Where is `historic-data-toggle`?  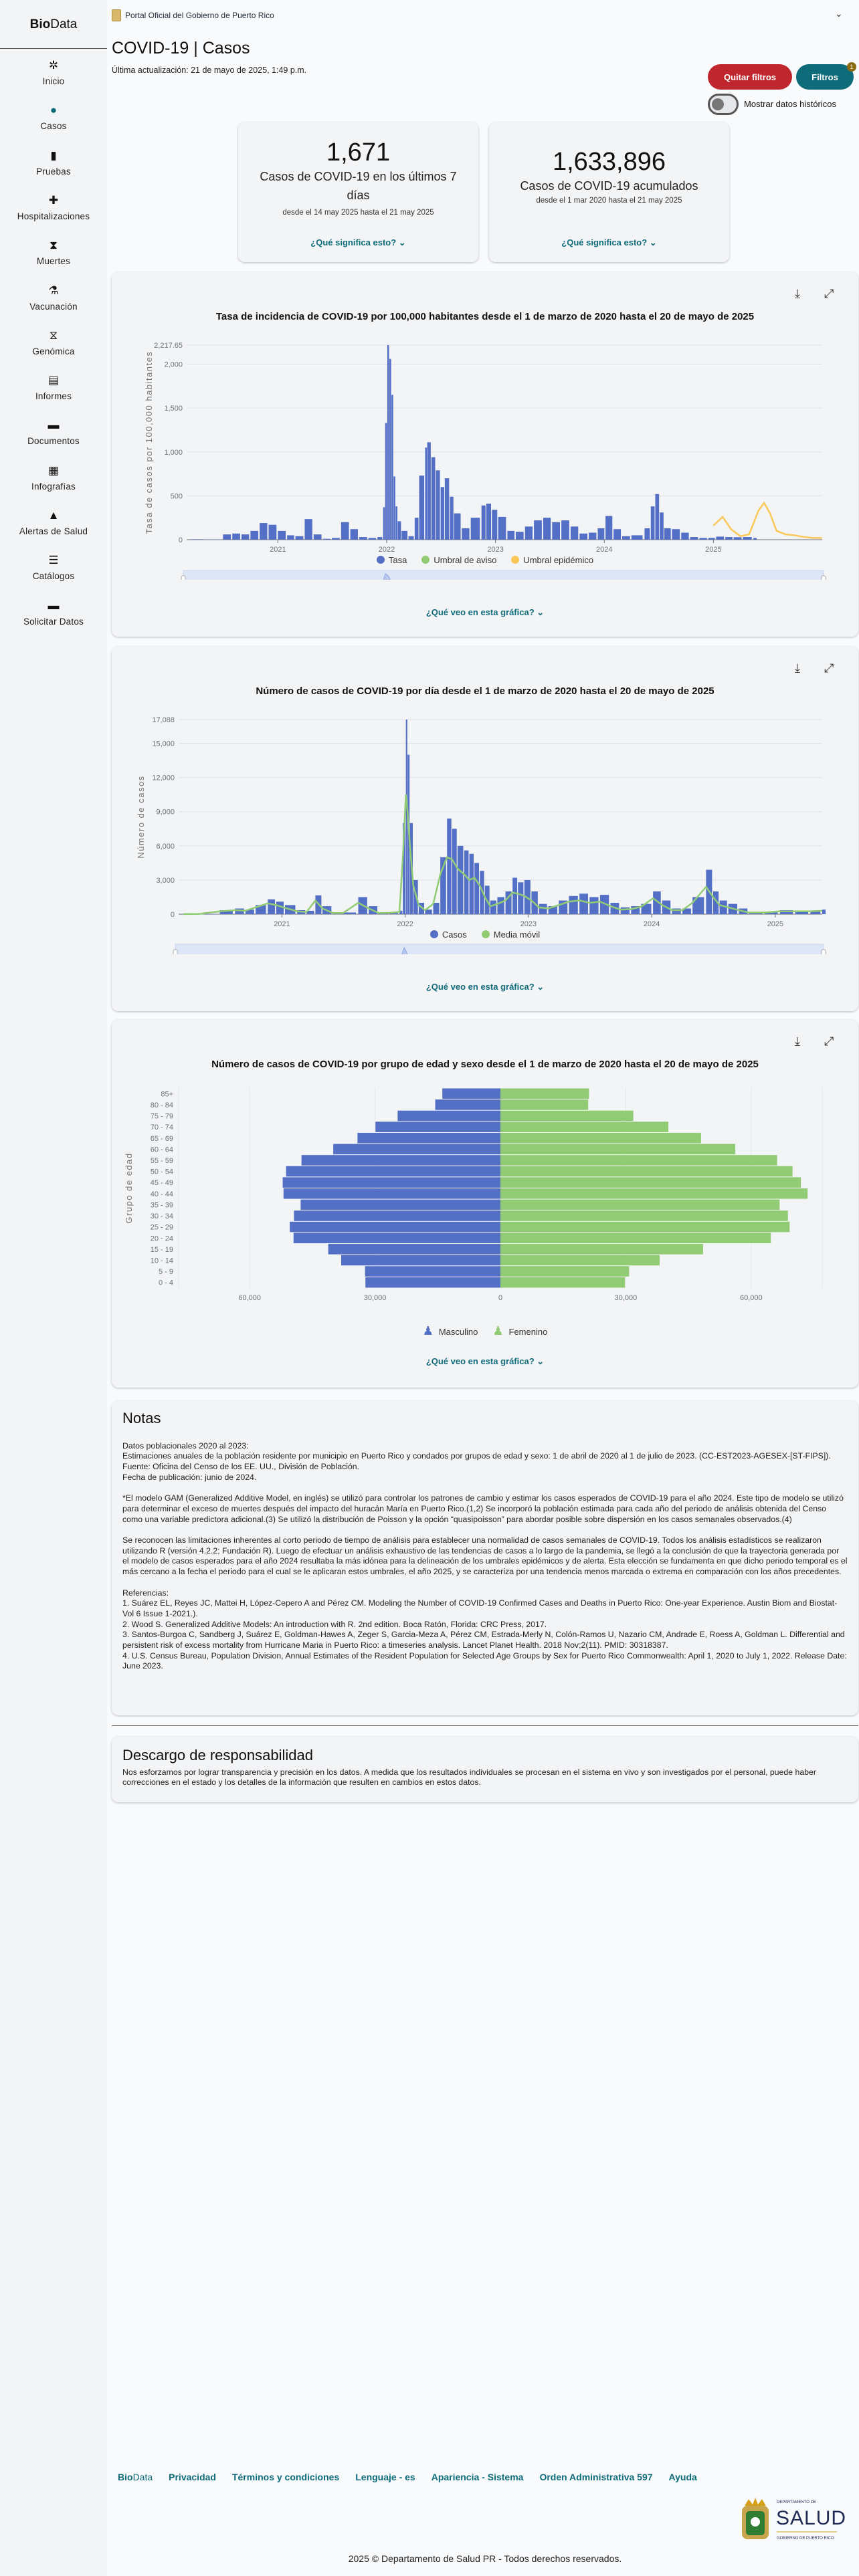 historic-data-toggle is located at coordinates (723, 104).